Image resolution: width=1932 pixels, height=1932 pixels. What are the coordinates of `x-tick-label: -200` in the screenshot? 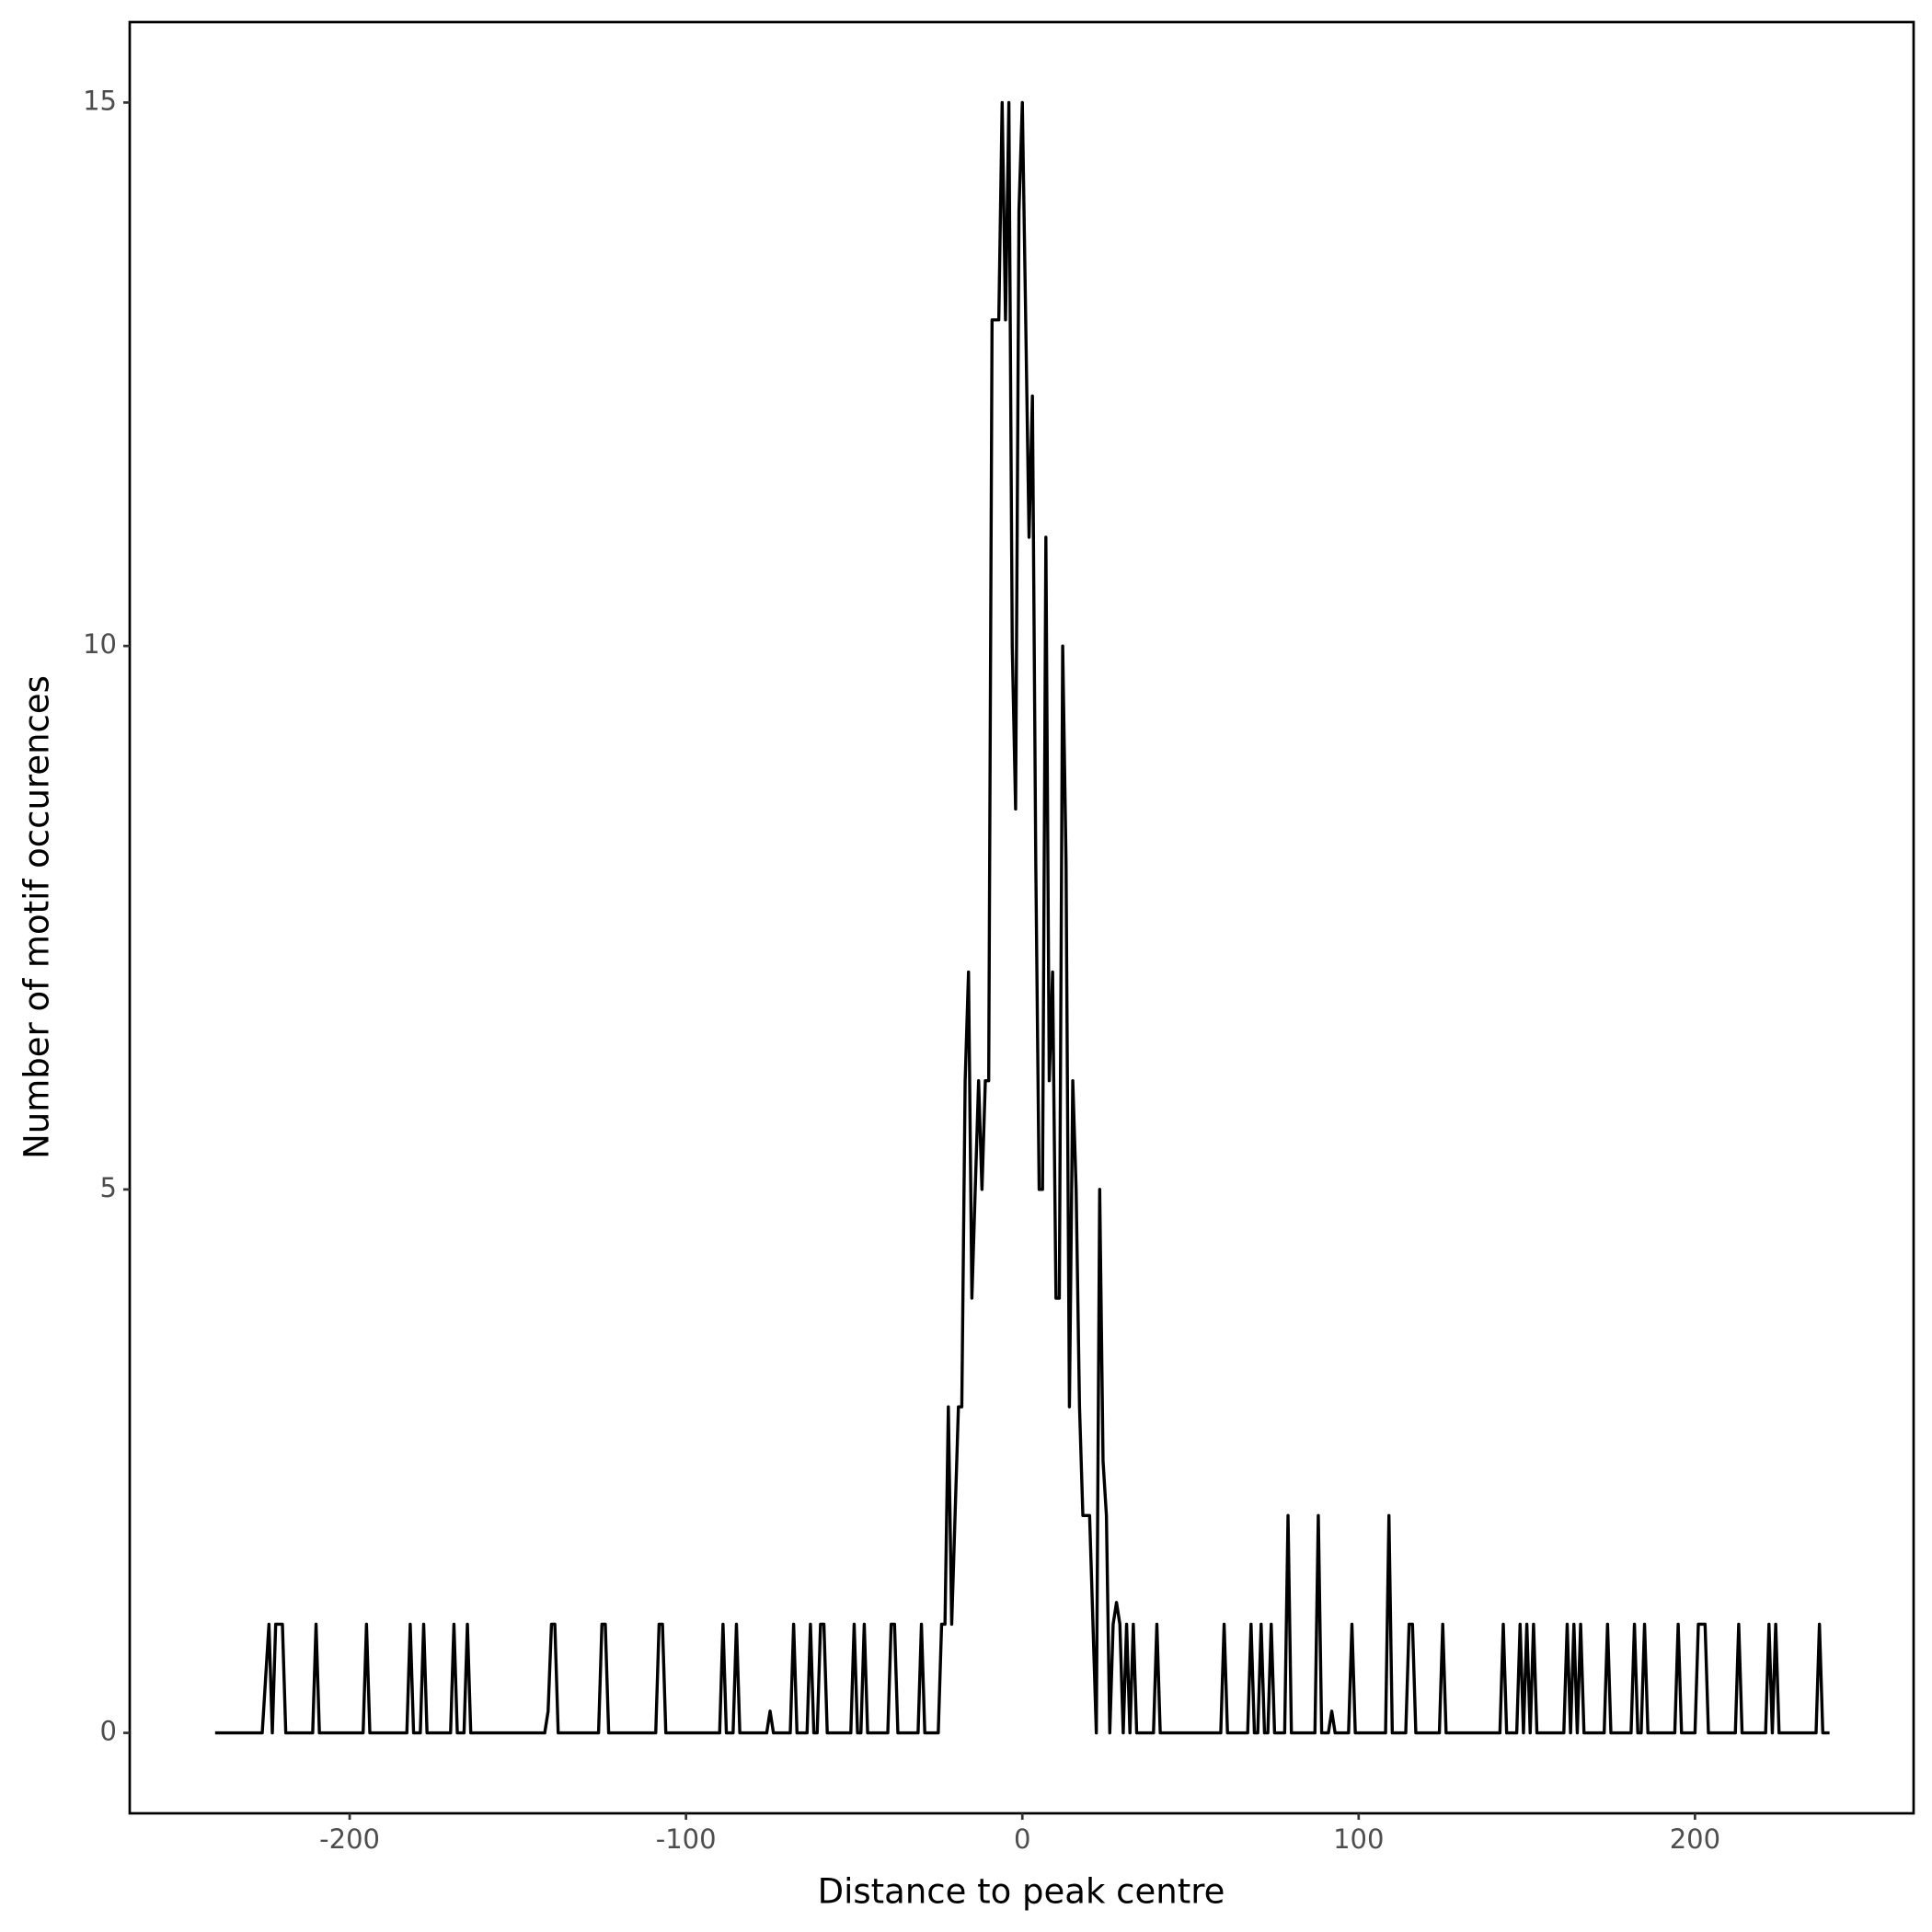 It's located at (349, 1839).